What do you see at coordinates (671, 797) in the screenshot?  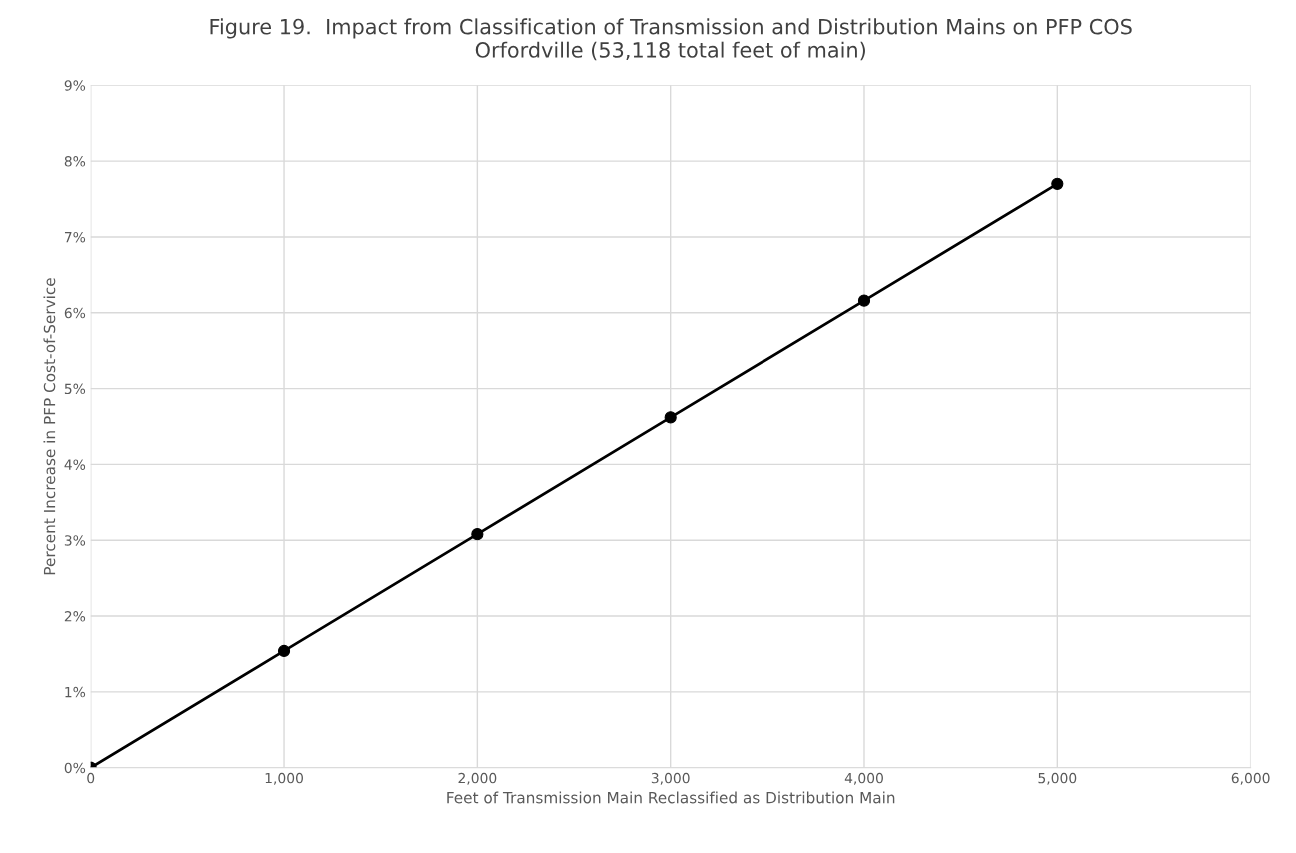 I see `x-axis-title: Feet of Transmission Main Reclassified as Distribution Main` at bounding box center [671, 797].